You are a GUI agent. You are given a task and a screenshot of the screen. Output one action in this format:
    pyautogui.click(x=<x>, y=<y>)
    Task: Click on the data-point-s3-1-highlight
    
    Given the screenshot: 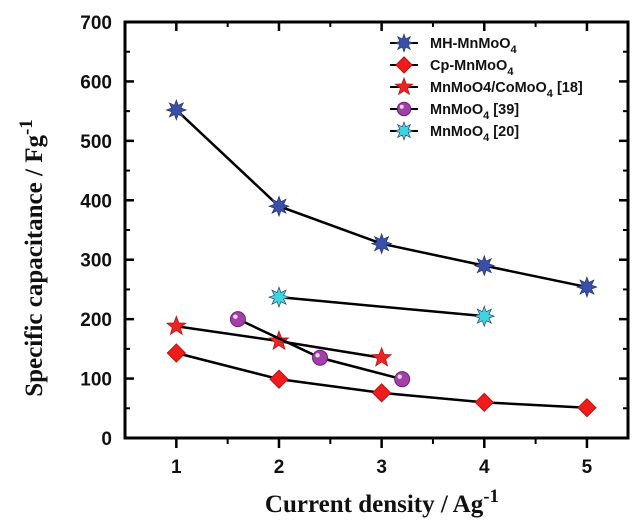 What is the action you would take?
    pyautogui.click(x=317, y=355)
    